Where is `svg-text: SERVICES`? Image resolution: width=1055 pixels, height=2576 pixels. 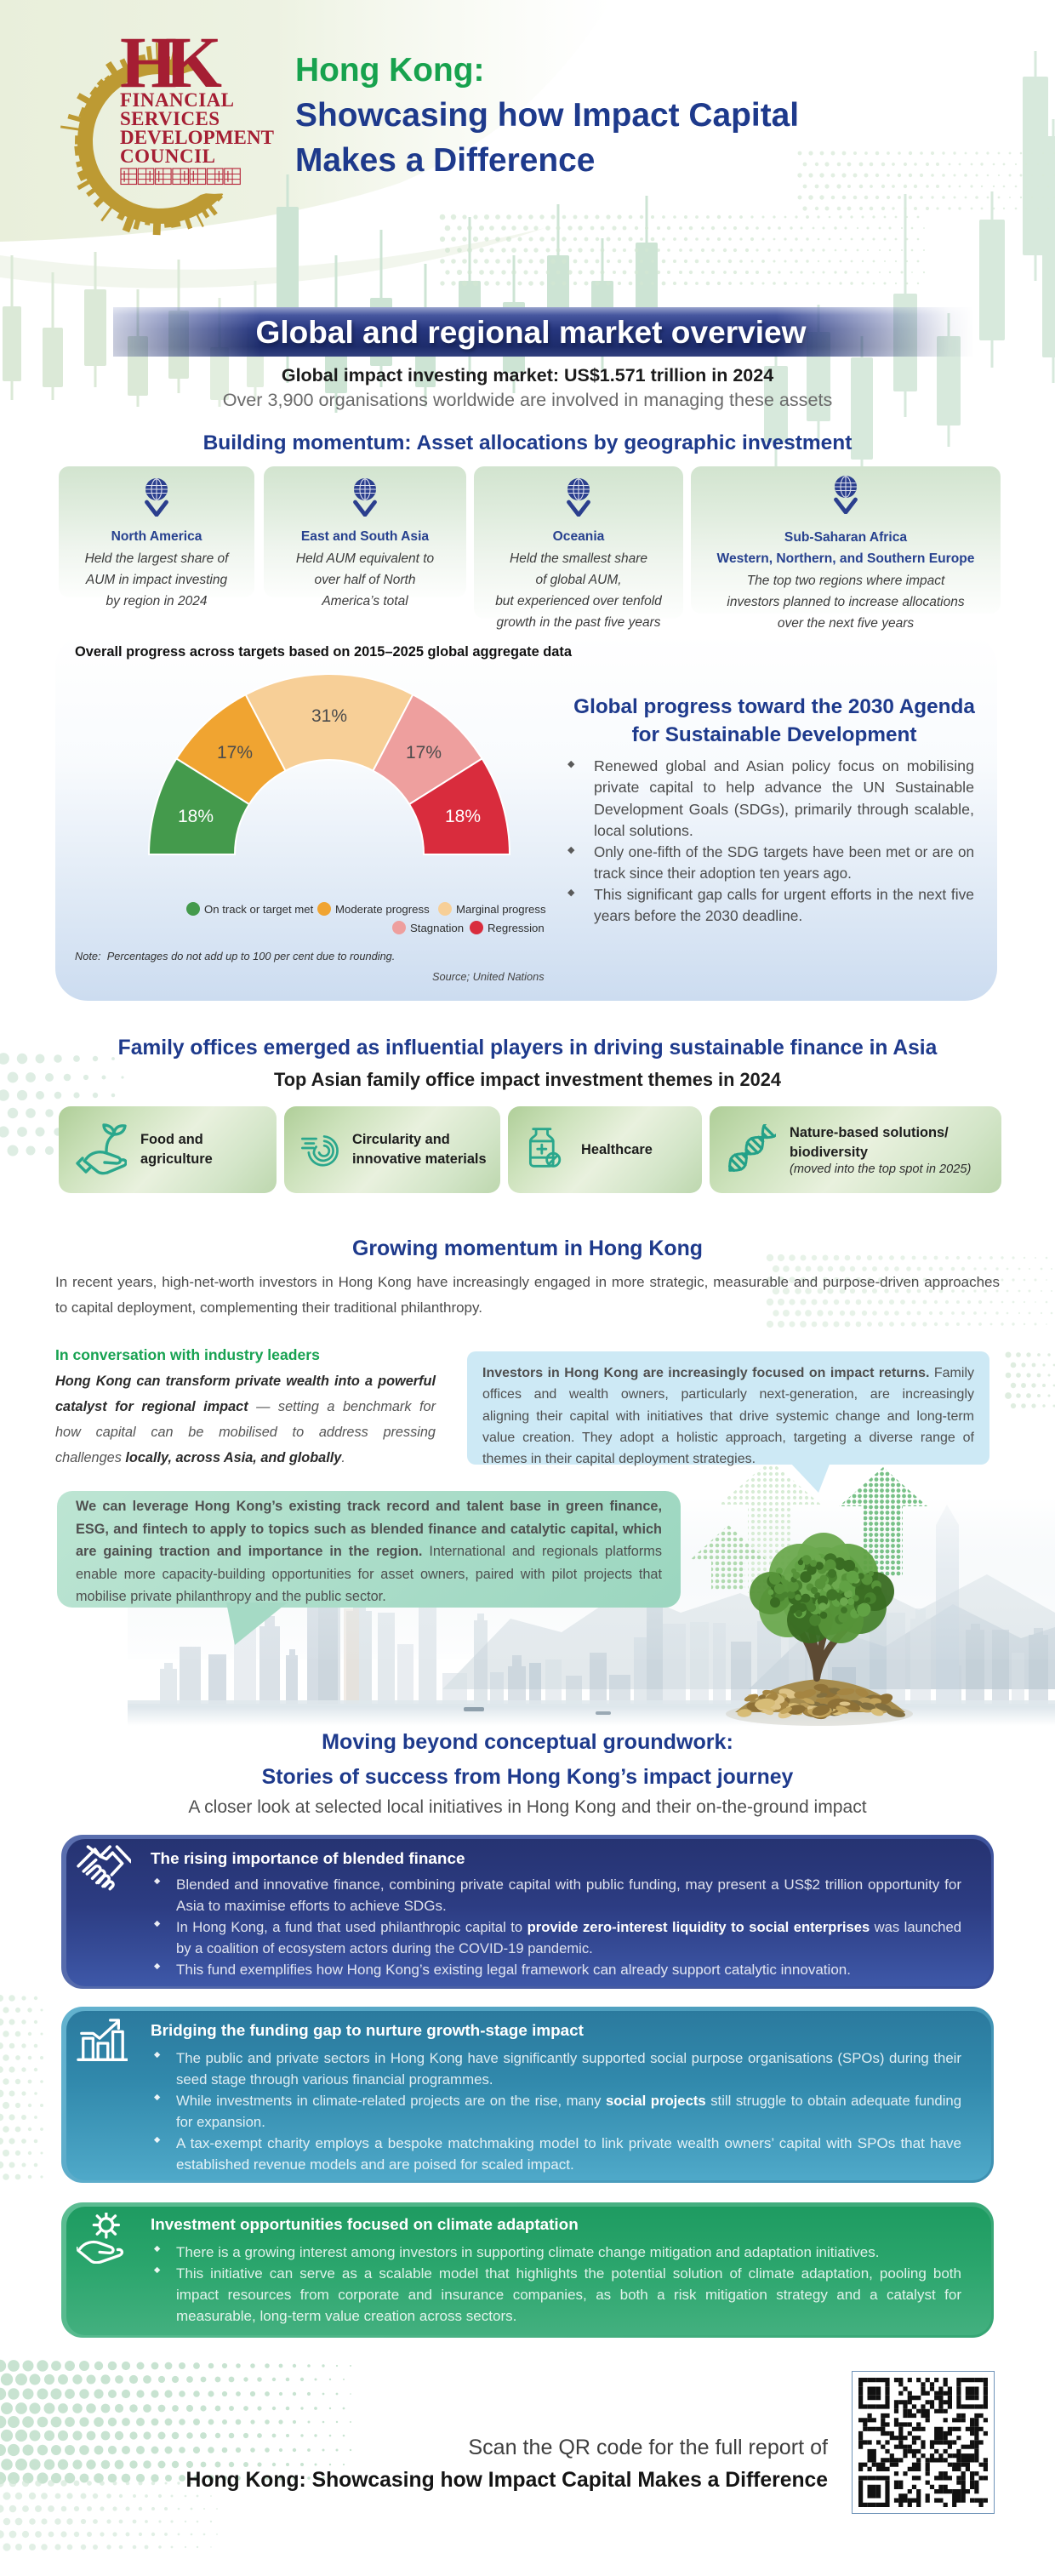
svg-text: SERVICES is located at coordinates (170, 118).